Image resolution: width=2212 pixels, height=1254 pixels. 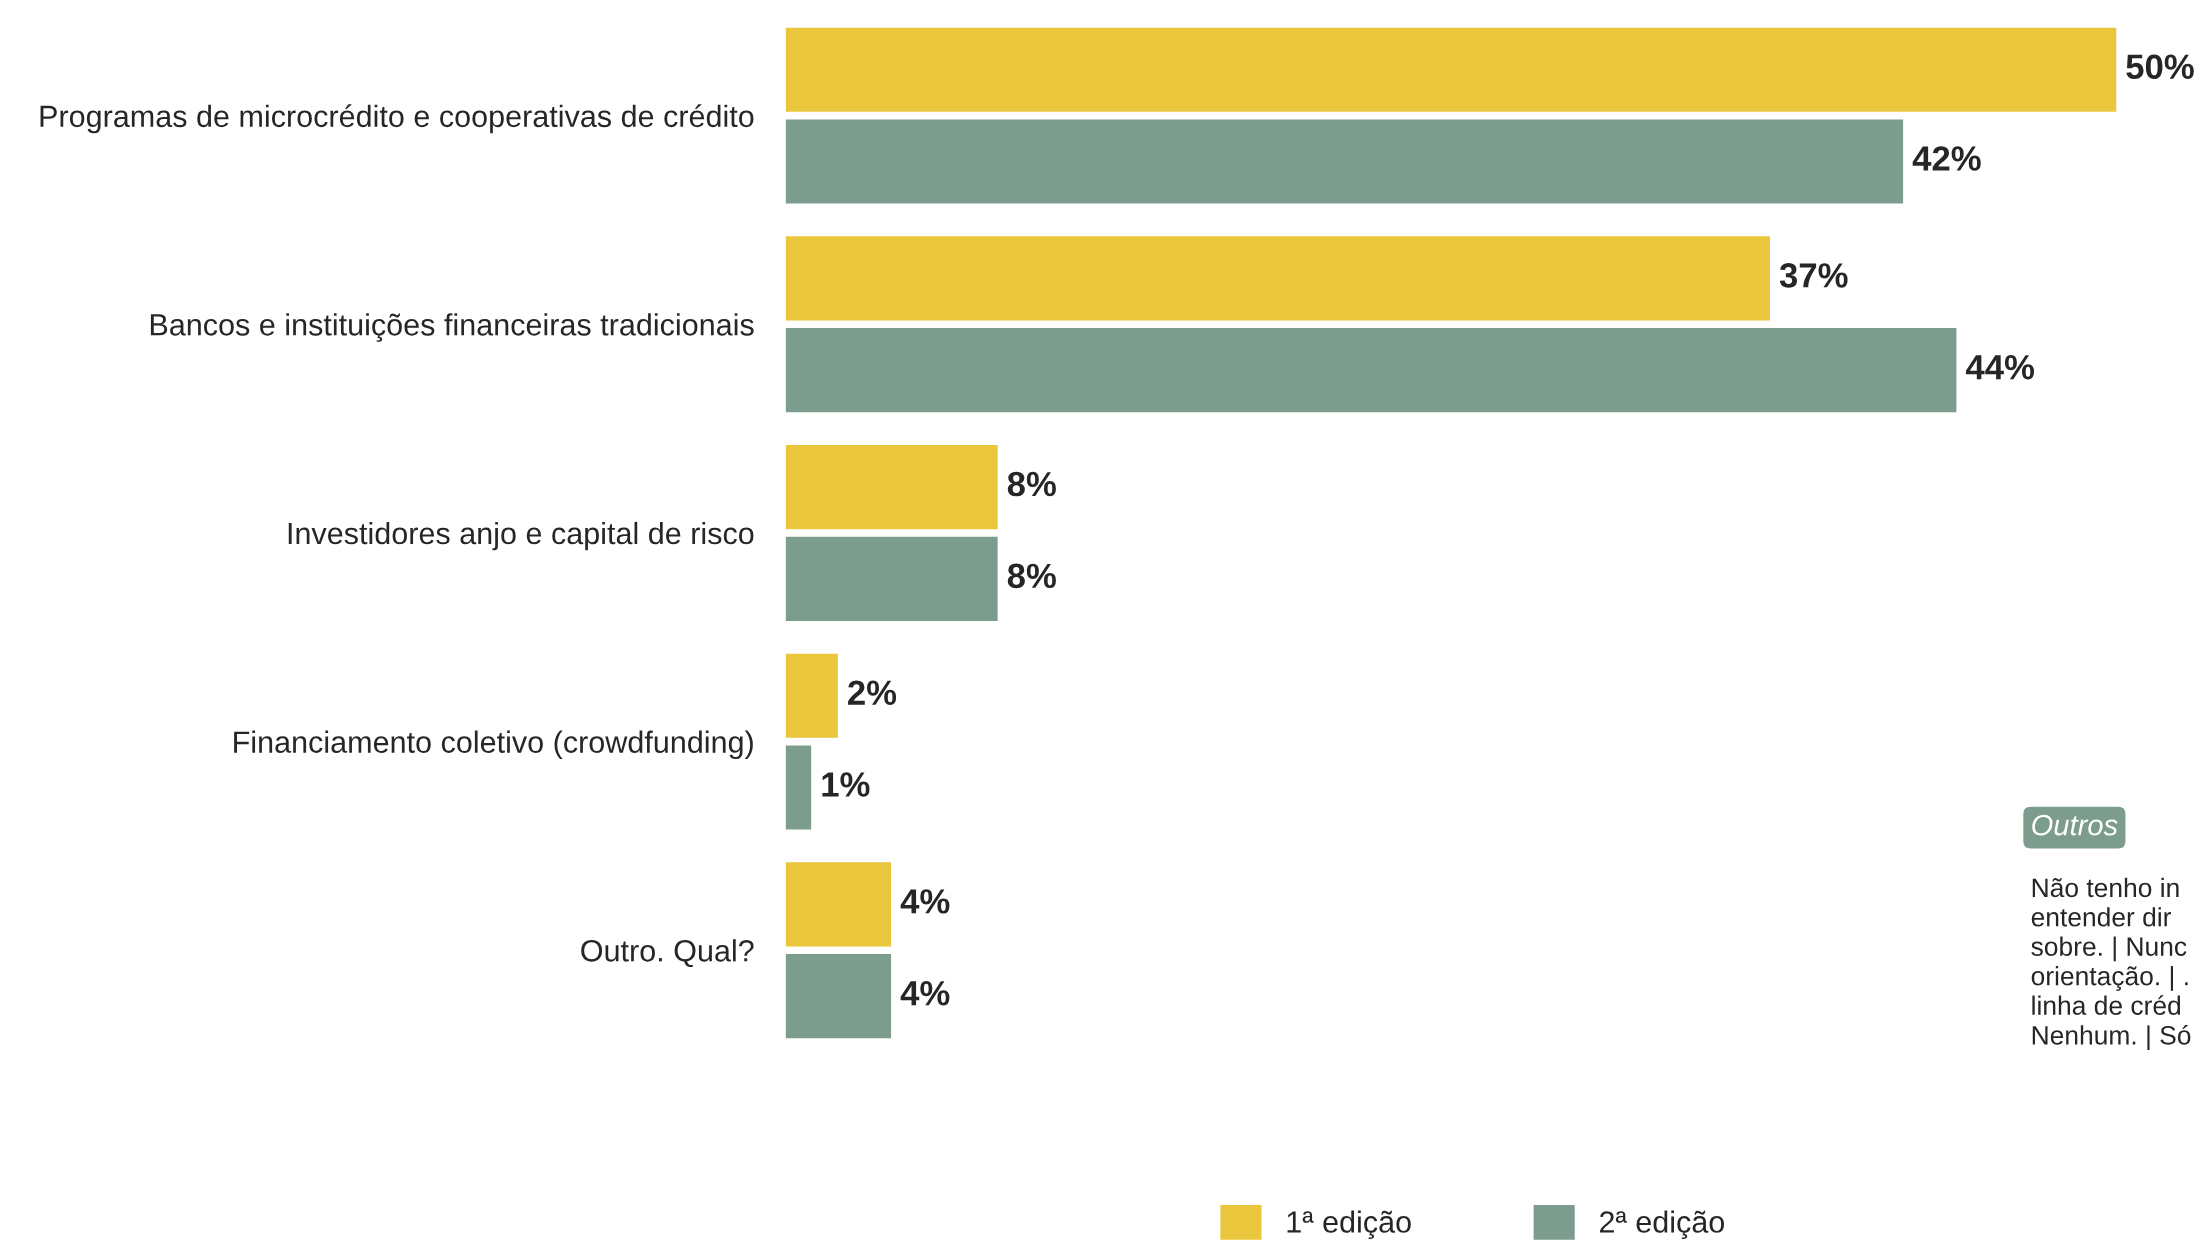 I want to click on annotation: Outros, so click(x=2075, y=825).